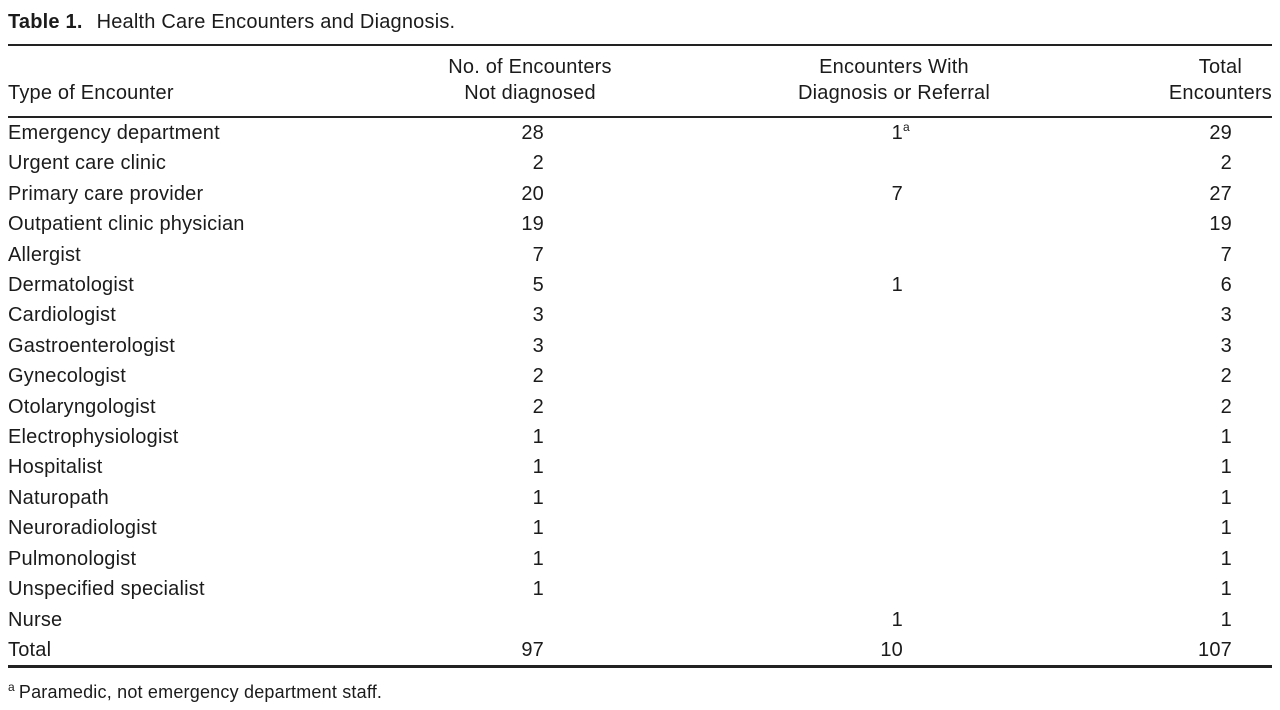 The image size is (1280, 710). I want to click on col-header-not-diagnosed: No. of Encounters Not diagnosed, so click(530, 81).